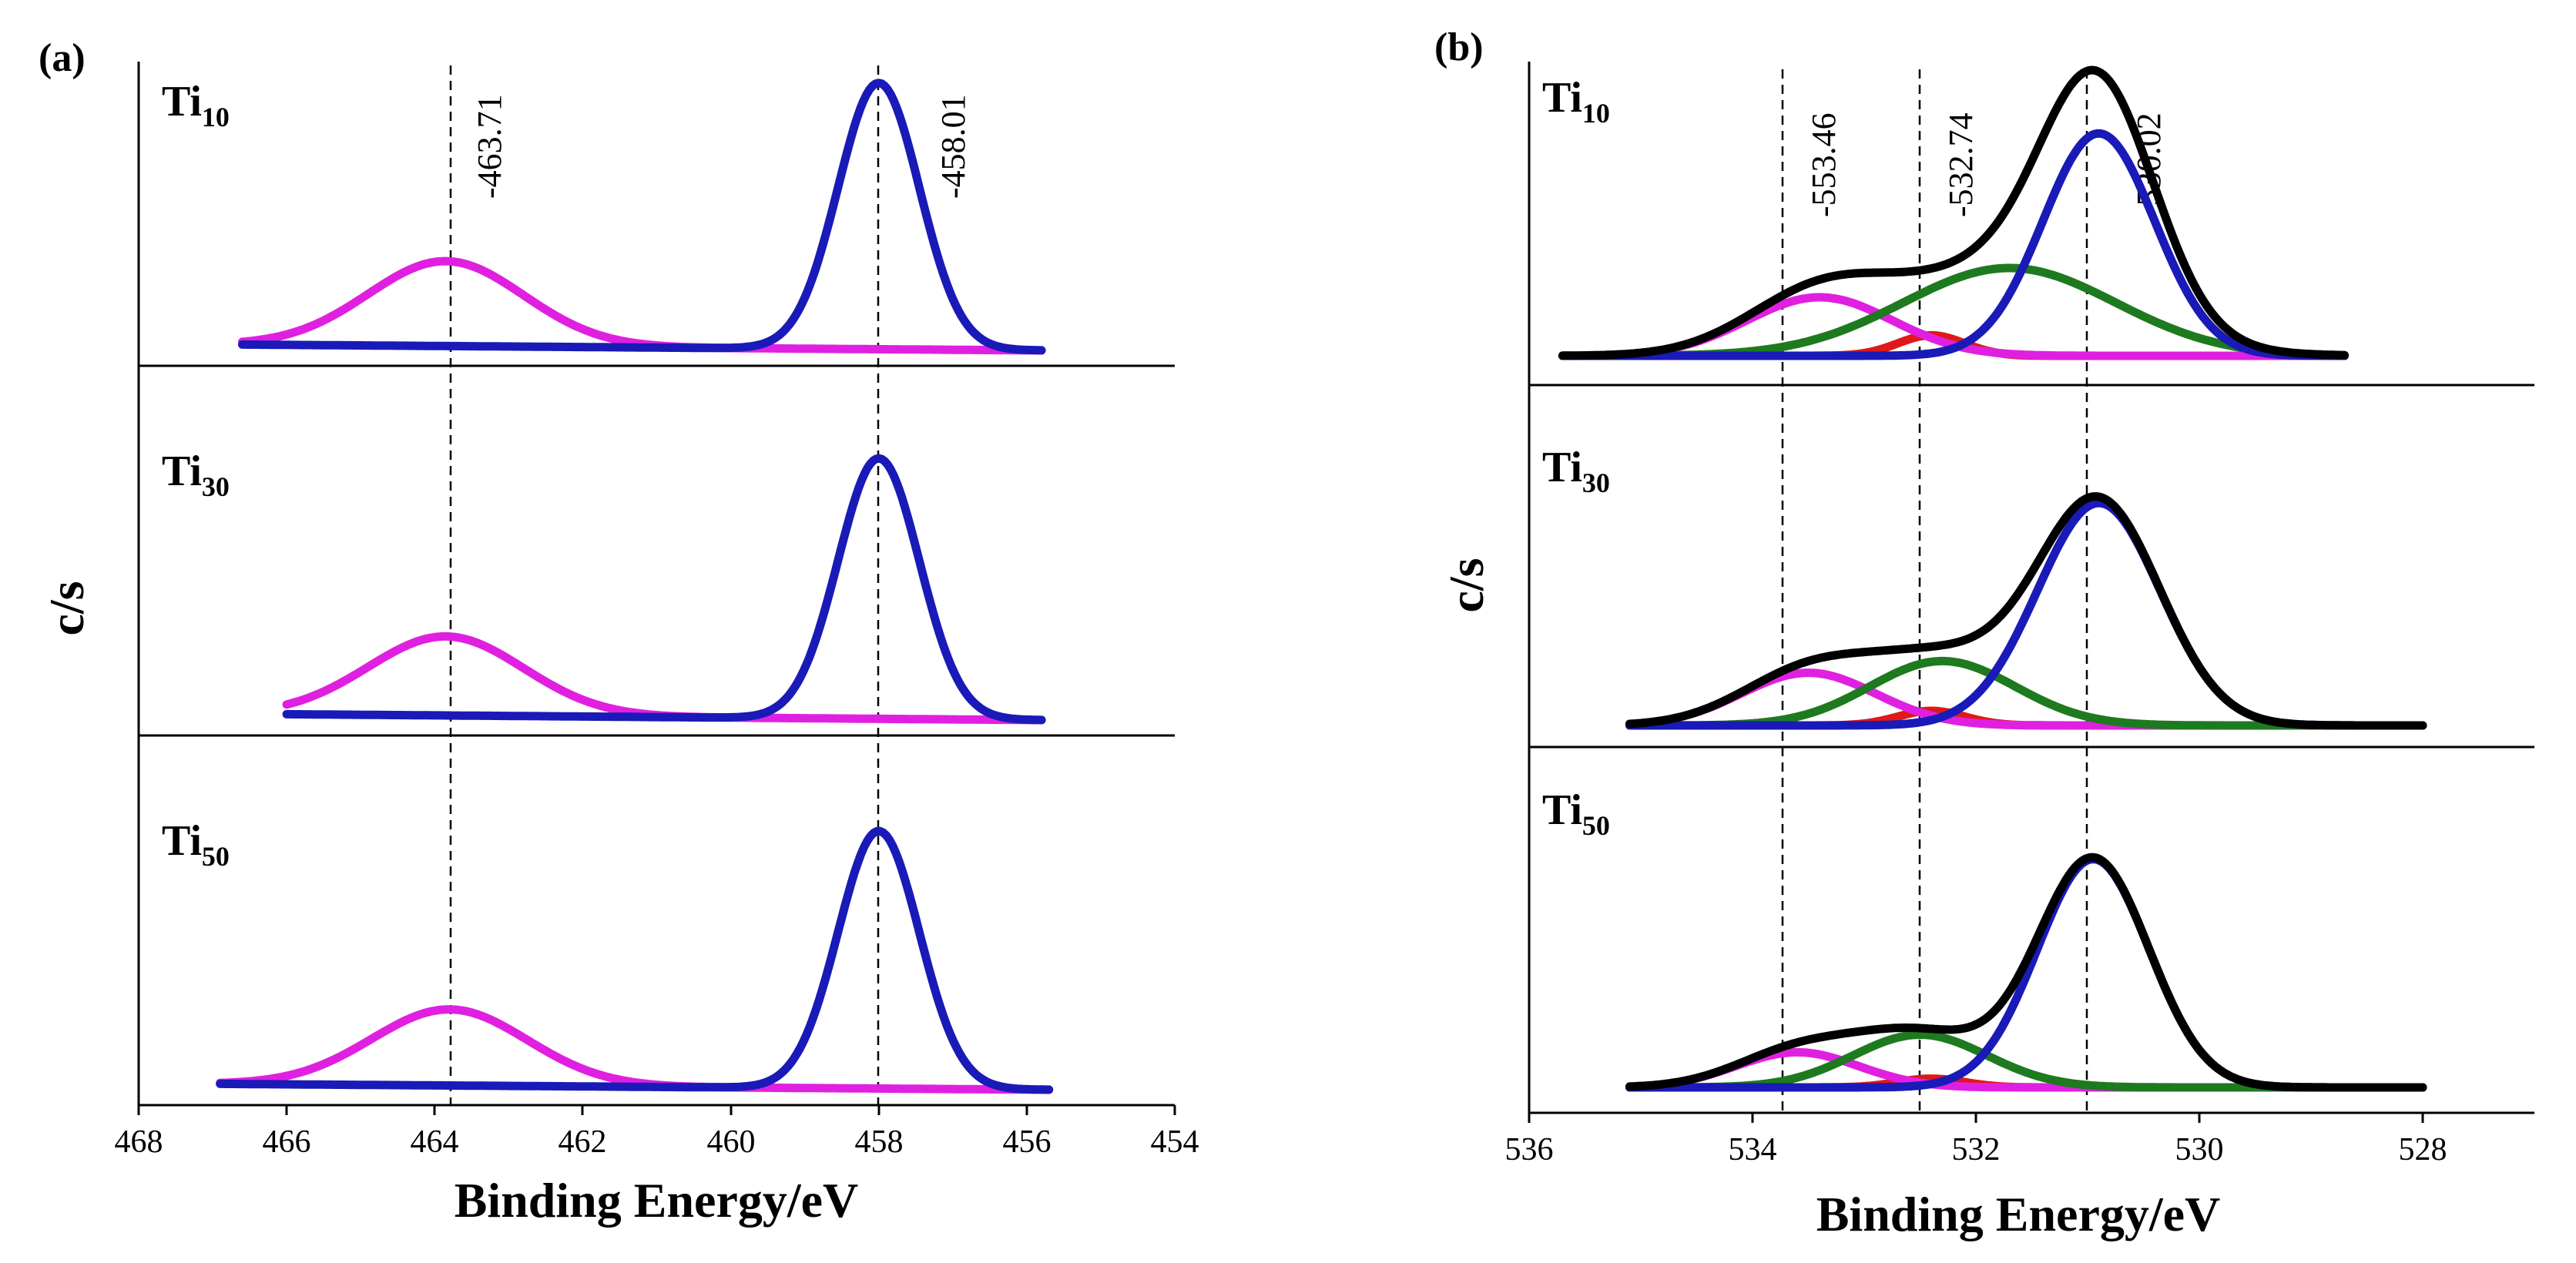 This screenshot has width=2576, height=1263. What do you see at coordinates (2199, 1150) in the screenshot?
I see `x-tick-label: 530` at bounding box center [2199, 1150].